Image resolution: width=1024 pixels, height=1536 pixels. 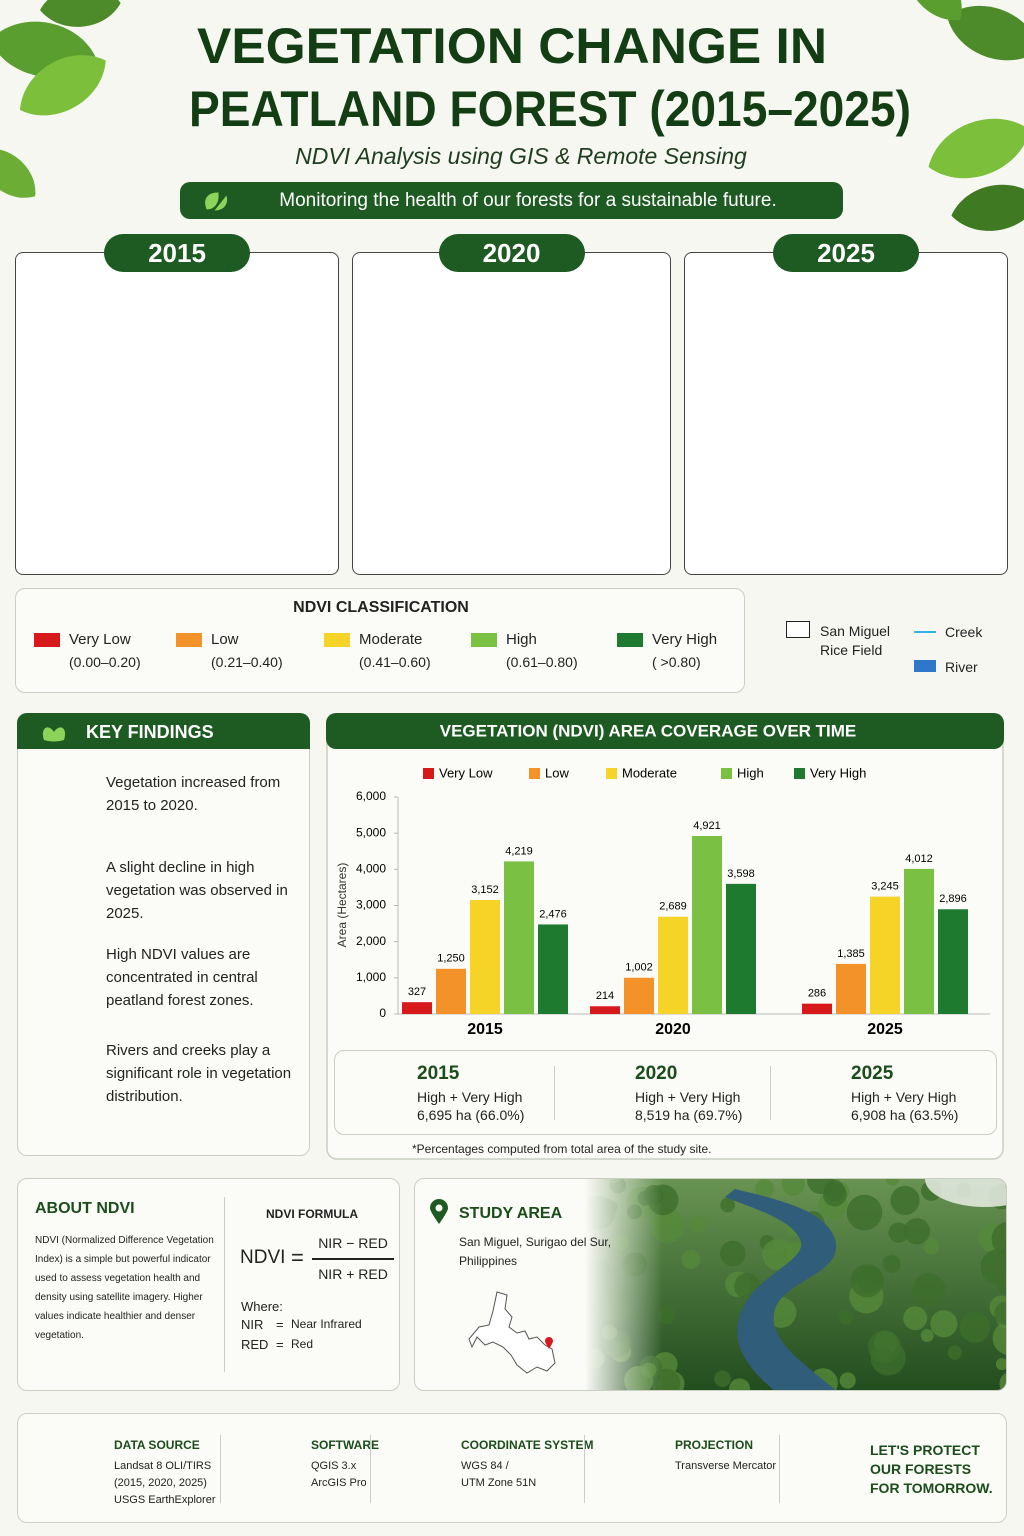 I want to click on formula-title: NDVI FORMULA, so click(x=312, y=1214).